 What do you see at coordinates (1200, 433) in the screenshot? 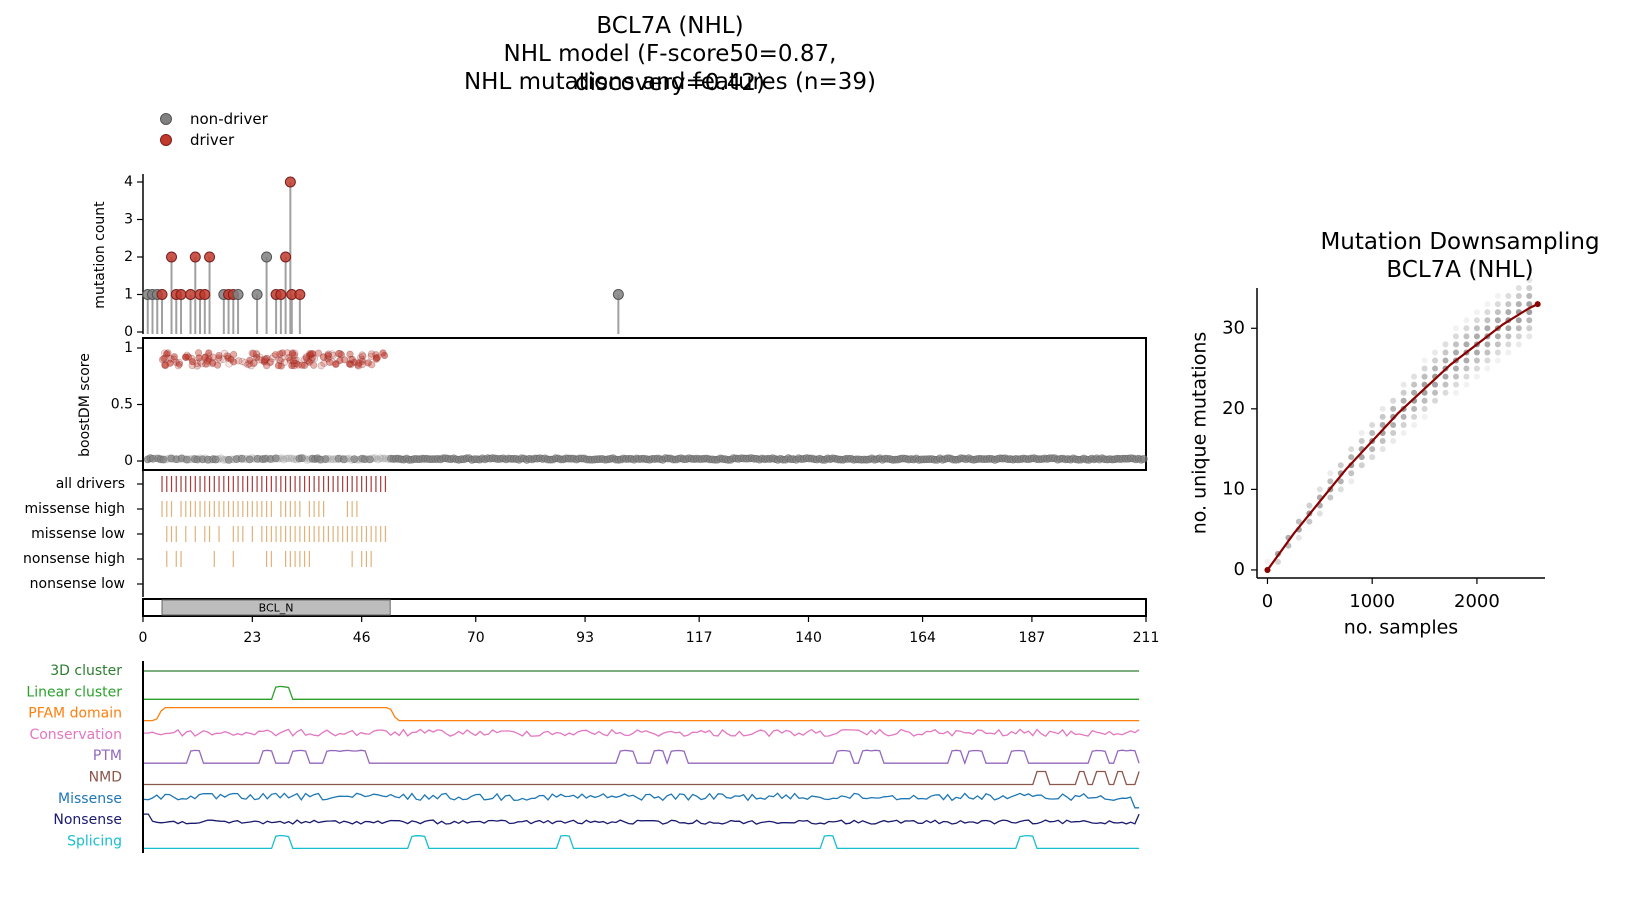
I see `downsampling-ylabel: no. unique mutations` at bounding box center [1200, 433].